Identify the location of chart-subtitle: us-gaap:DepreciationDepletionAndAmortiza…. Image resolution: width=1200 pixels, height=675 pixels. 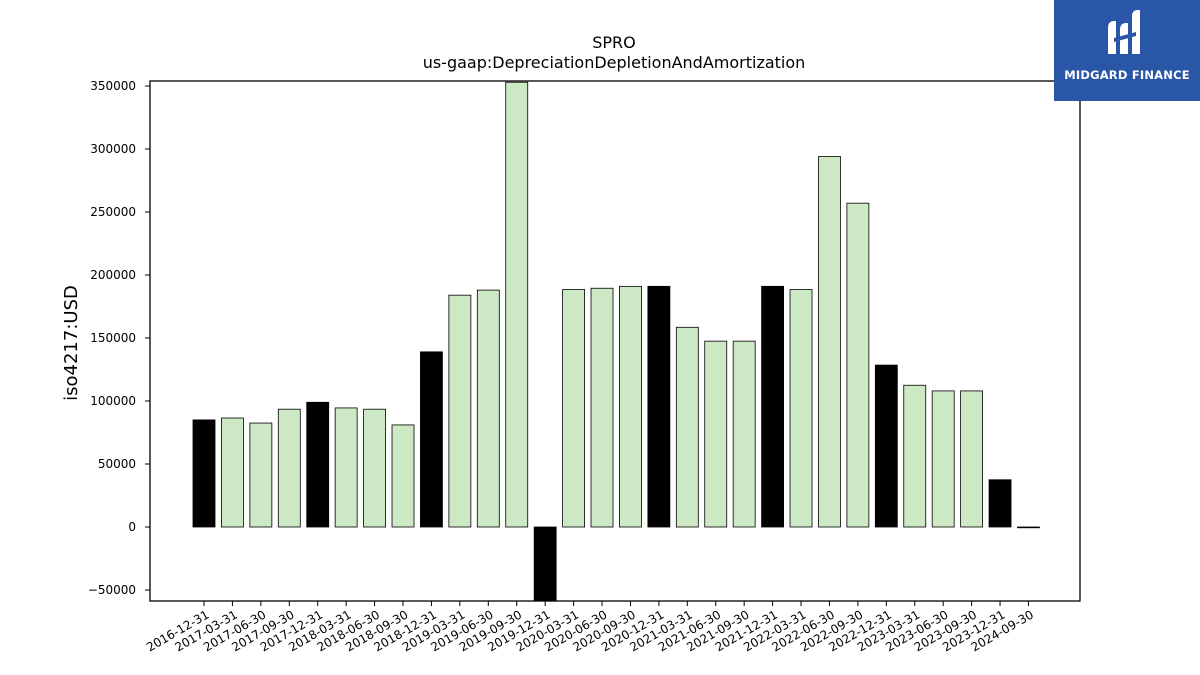
(614, 62).